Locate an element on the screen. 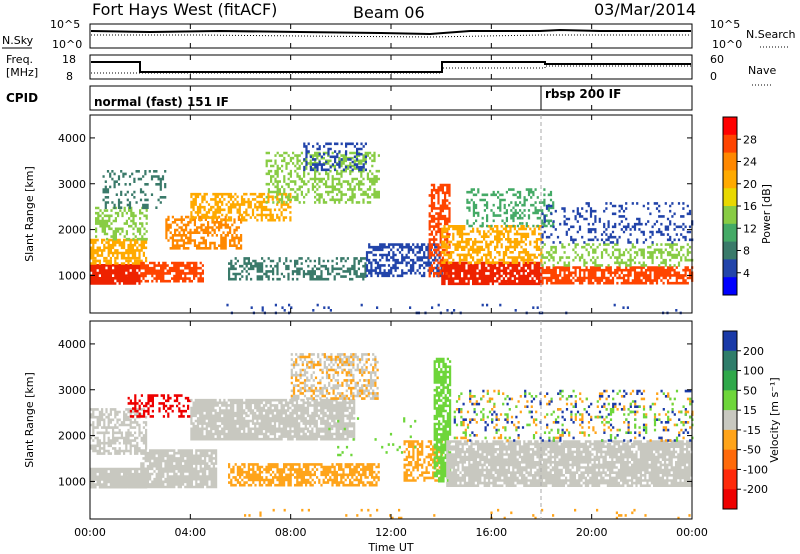  x-axis-label: Time UT is located at coordinates (390, 547).